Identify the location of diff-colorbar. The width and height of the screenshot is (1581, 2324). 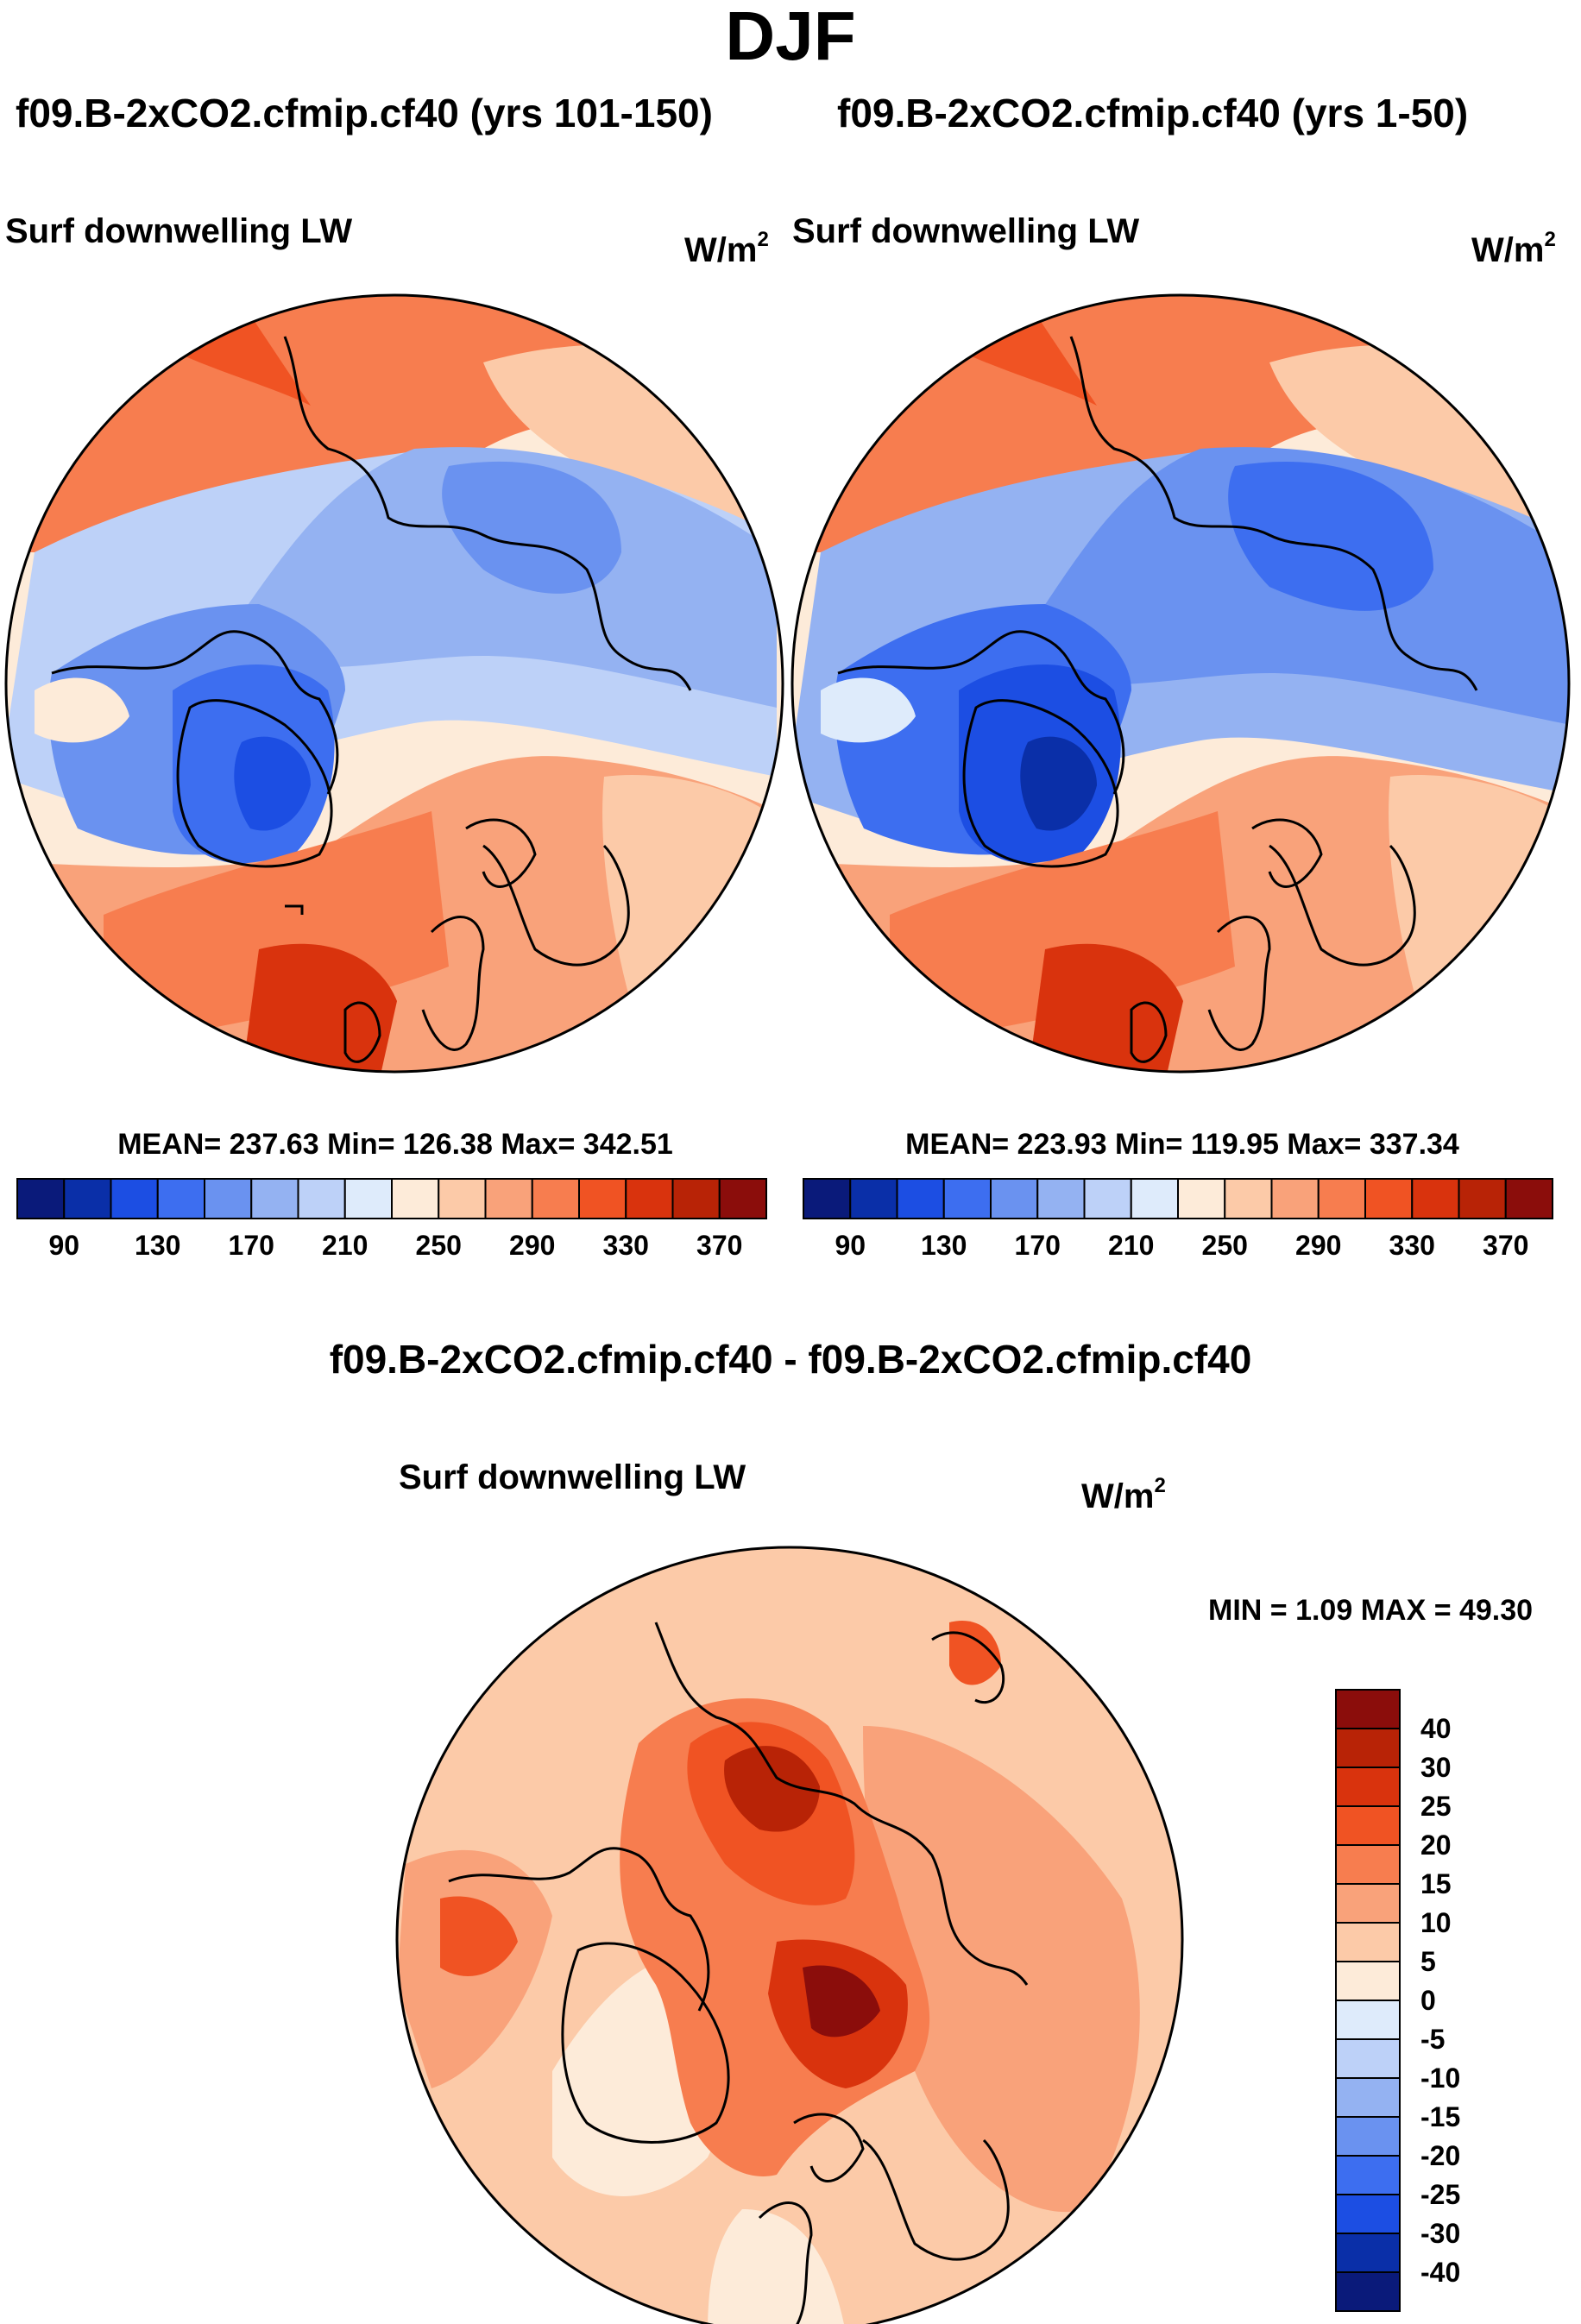
(1368, 2000).